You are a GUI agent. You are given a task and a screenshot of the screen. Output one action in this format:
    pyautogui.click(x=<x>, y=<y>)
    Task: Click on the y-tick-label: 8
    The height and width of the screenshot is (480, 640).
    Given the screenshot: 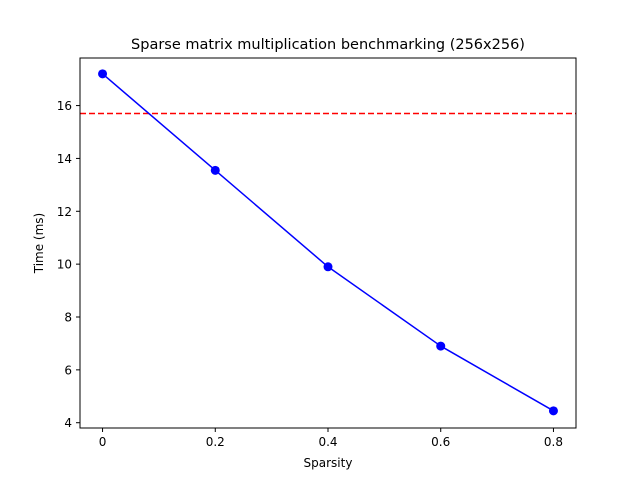 What is the action you would take?
    pyautogui.click(x=68, y=318)
    